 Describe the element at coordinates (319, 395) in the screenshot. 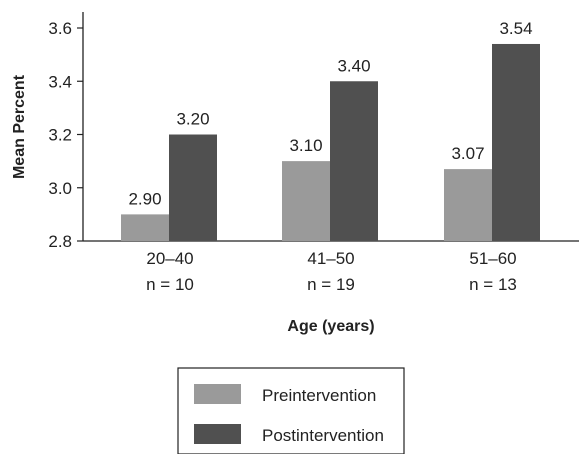

I see `legend-label-1: Preintervention` at that location.